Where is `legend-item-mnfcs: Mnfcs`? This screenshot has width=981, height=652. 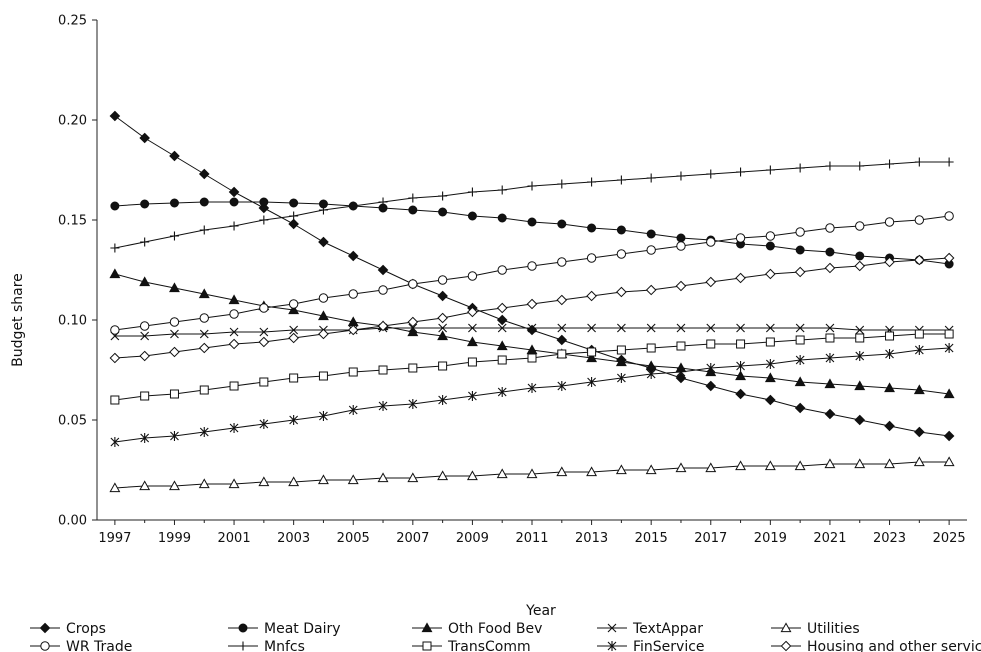
legend-item-mnfcs: Mnfcs is located at coordinates (266, 645).